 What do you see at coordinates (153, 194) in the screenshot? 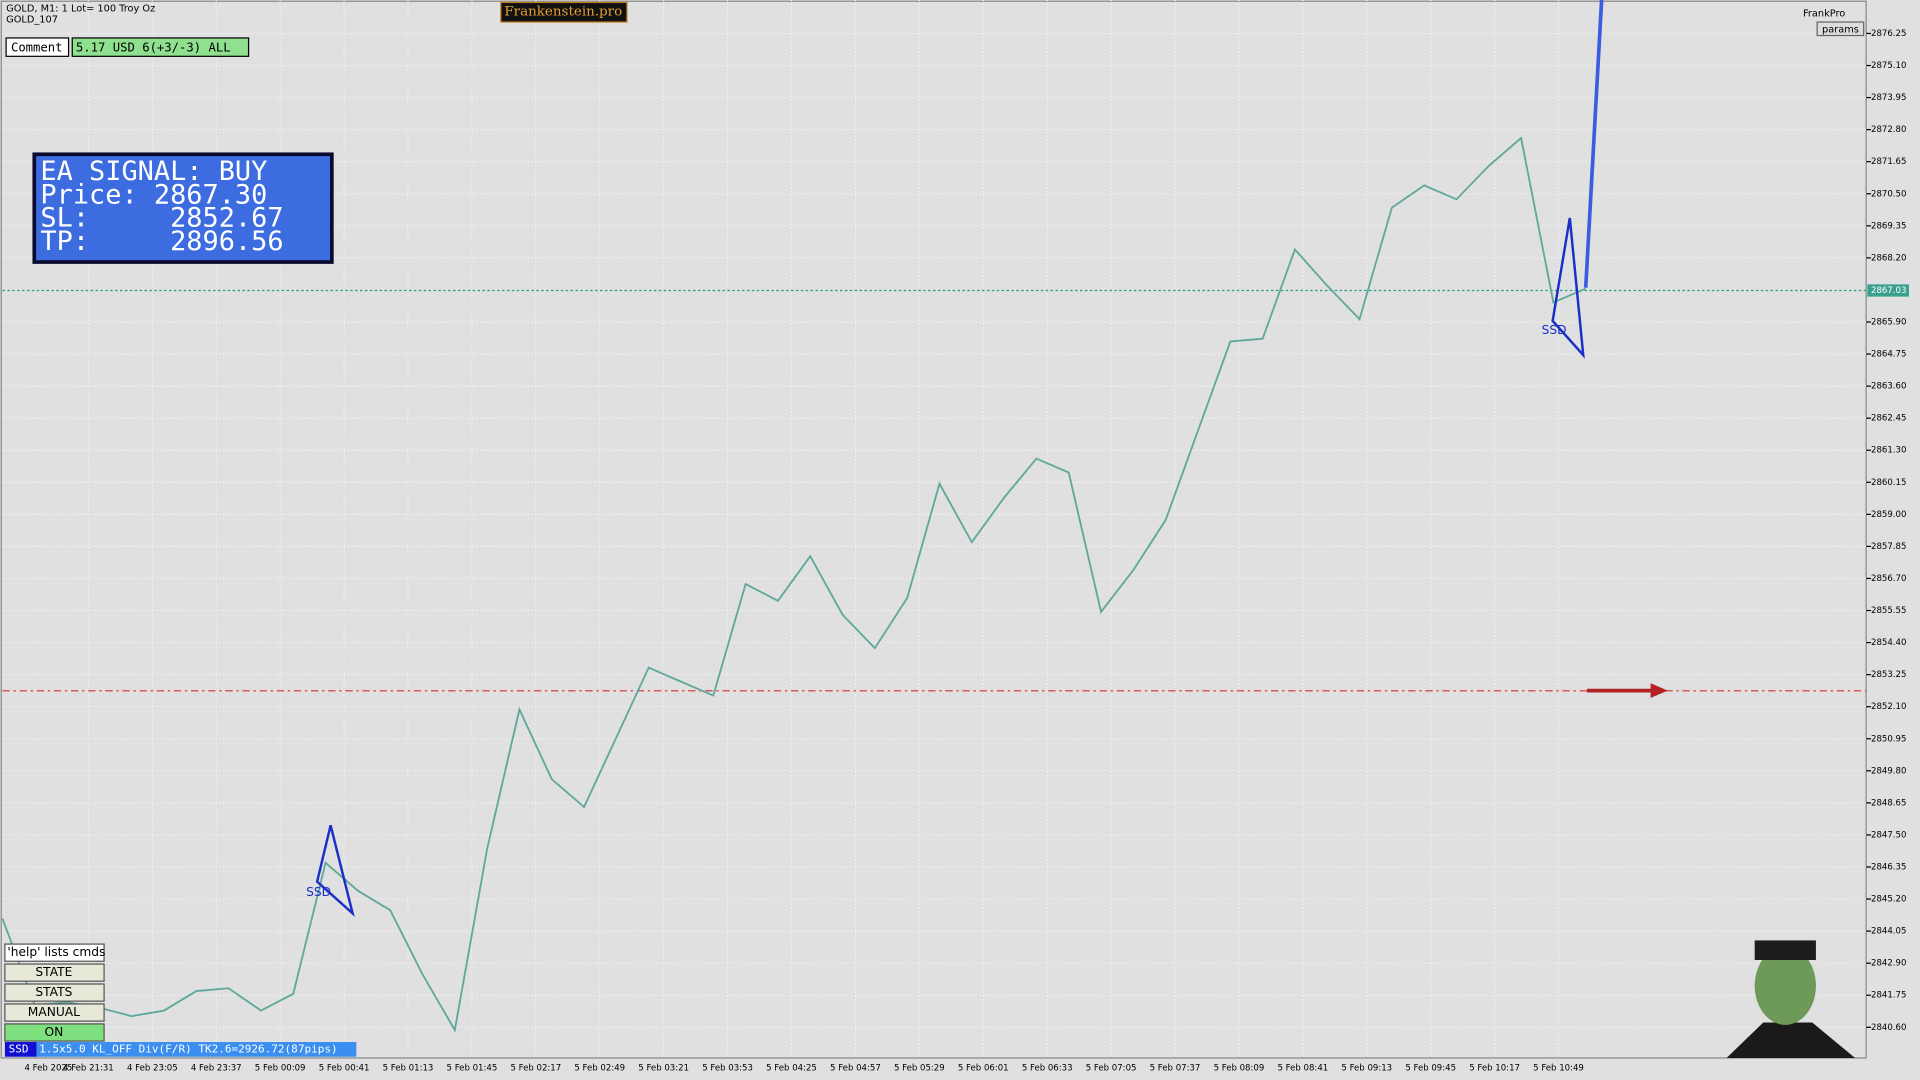
I see `signal-line: Price: 2867.30` at bounding box center [153, 194].